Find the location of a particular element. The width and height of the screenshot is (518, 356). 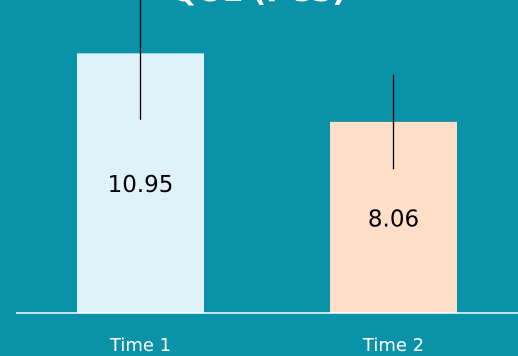

data-label-1: 10.95 is located at coordinates (141, 185).